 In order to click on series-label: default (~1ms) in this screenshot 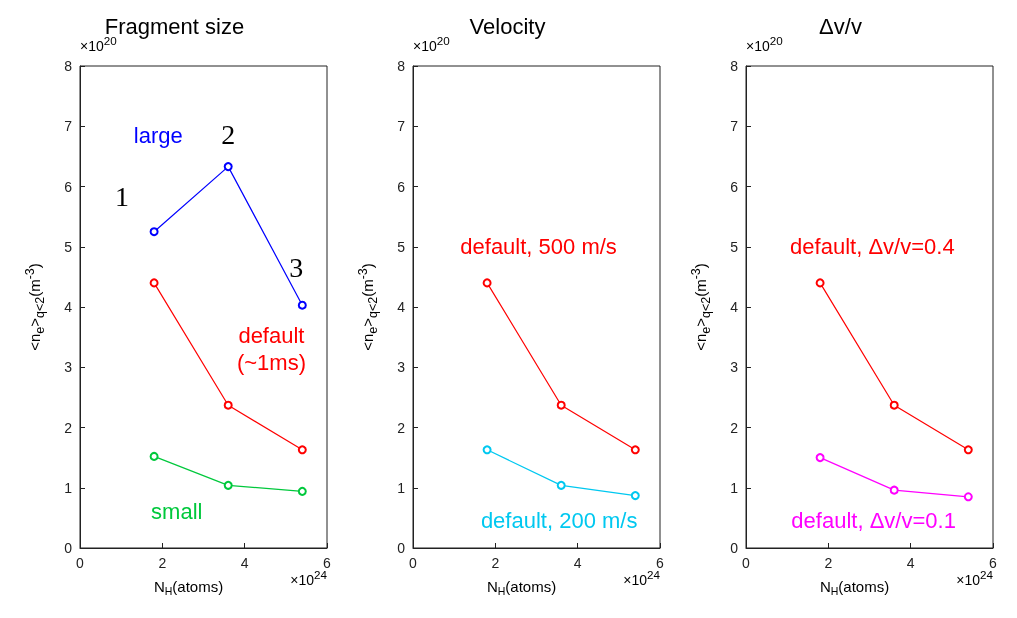, I will do `click(271, 349)`.